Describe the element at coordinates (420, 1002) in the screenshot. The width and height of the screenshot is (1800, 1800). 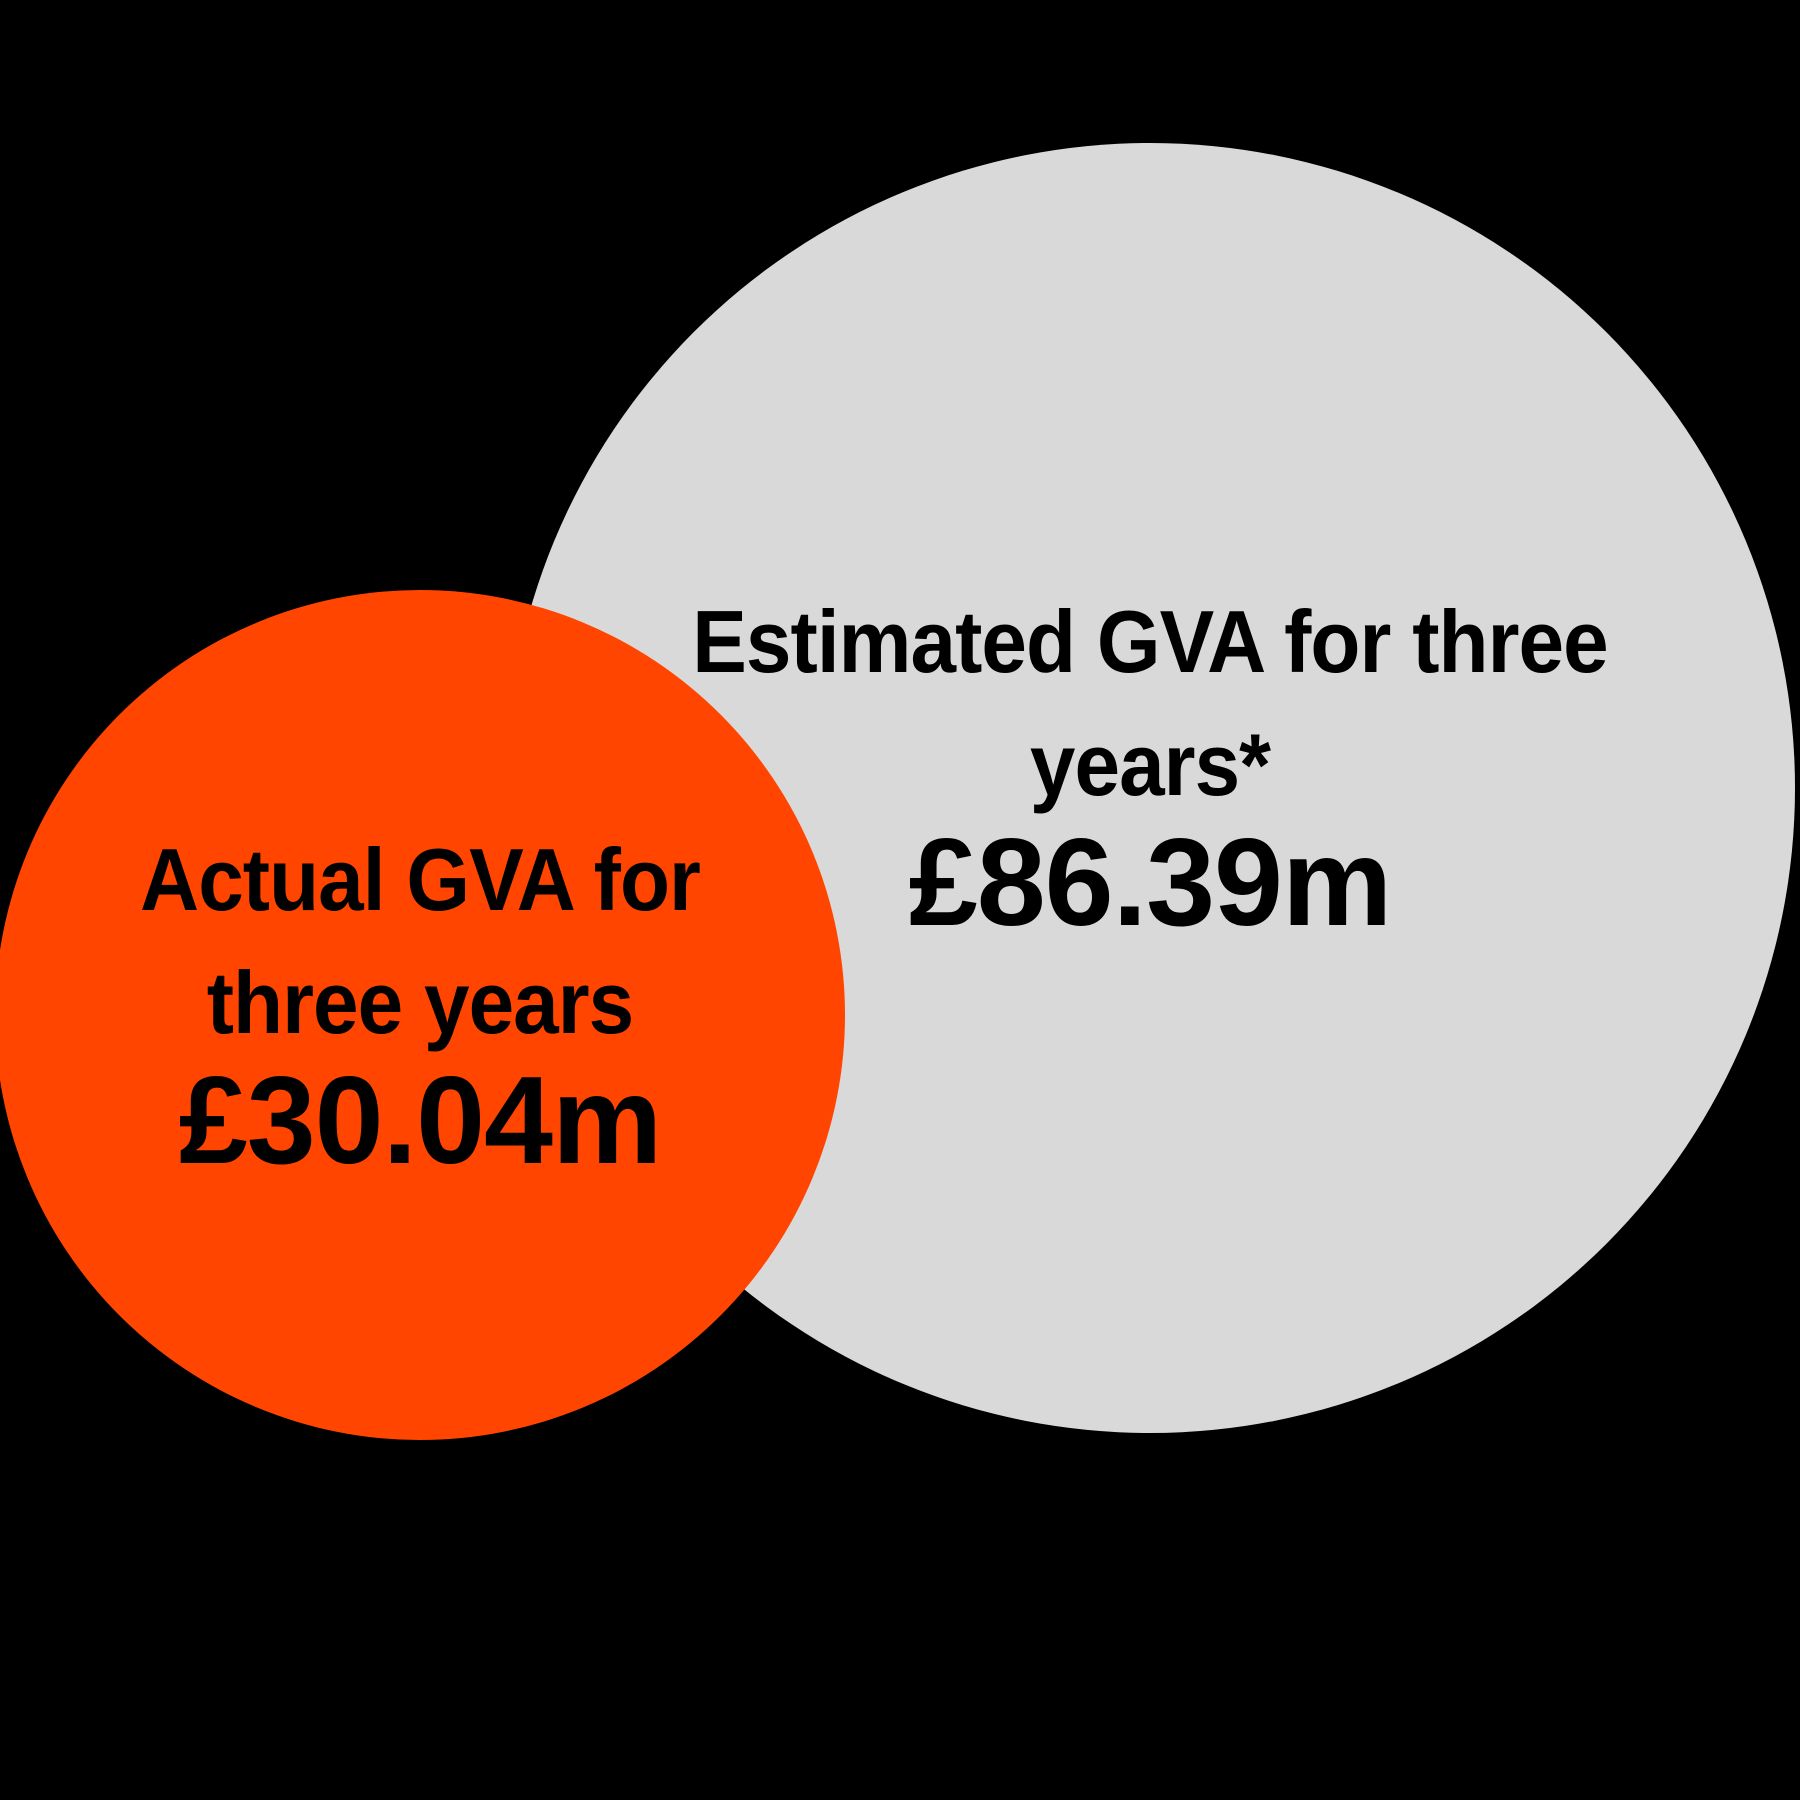
I see `actual-gva-label-line2: three years` at that location.